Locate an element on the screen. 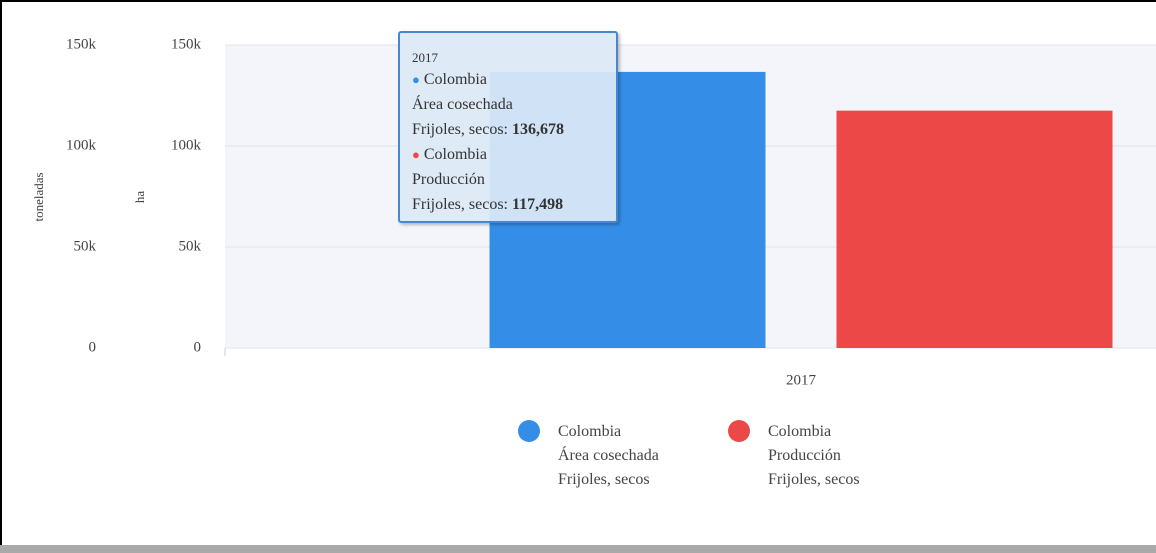 The width and height of the screenshot is (1156, 553). y-tick-label: 100k is located at coordinates (81, 145).